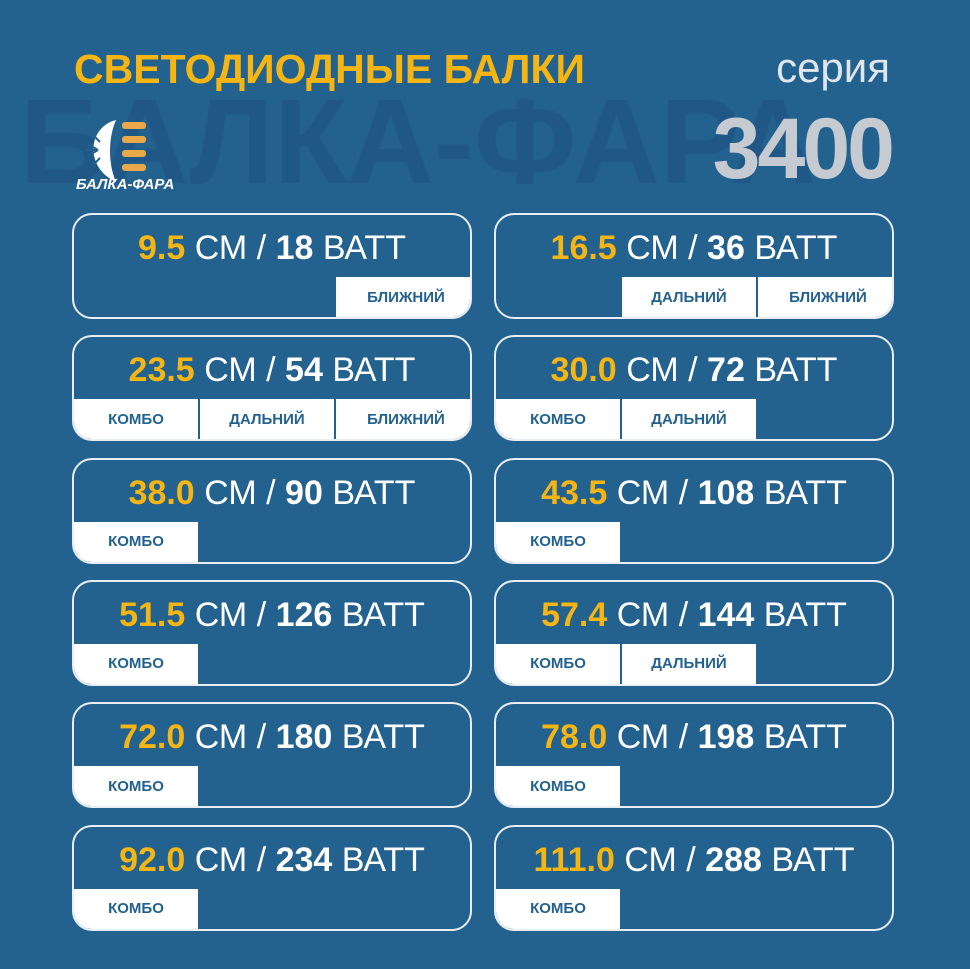 Image resolution: width=970 pixels, height=969 pixels. I want to click on product-spec: 23.5 СМ / 54 ВАТТ, so click(272, 370).